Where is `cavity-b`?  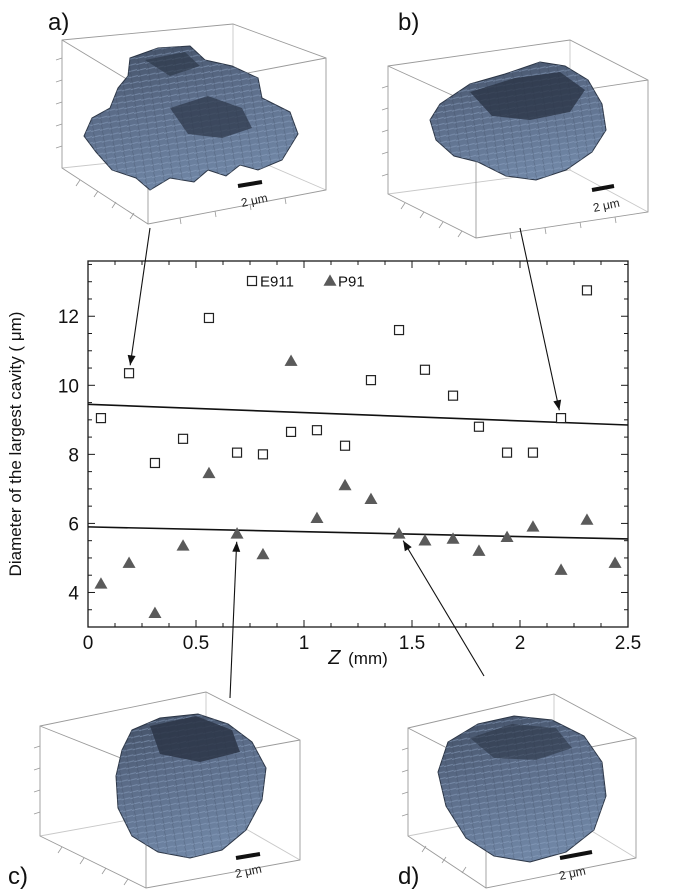 cavity-b is located at coordinates (518, 121).